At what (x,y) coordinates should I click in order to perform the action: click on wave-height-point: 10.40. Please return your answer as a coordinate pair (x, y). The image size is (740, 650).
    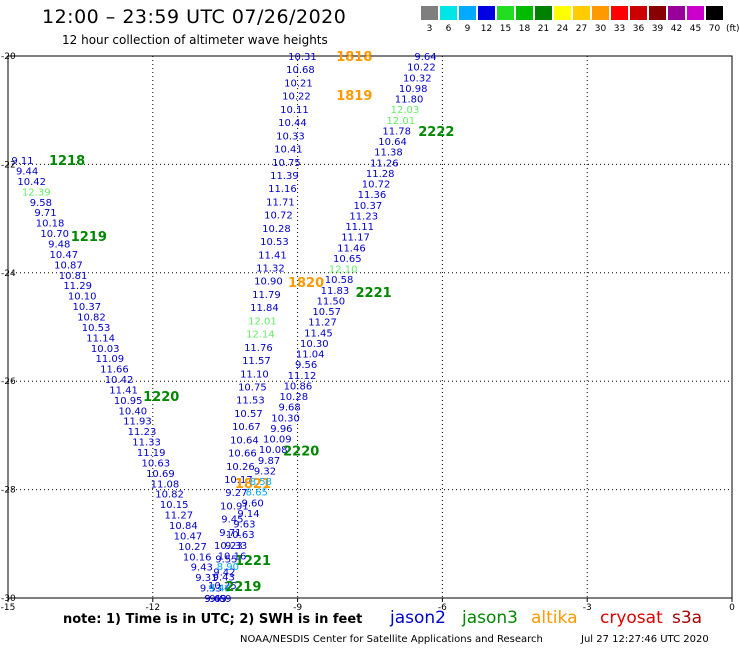
    Looking at the image, I should click on (132, 411).